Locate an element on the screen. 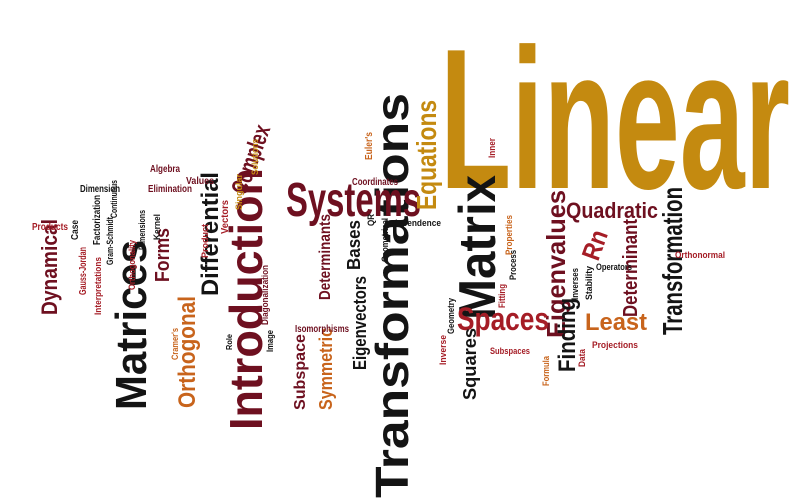  word-case: Case is located at coordinates (75, 230).